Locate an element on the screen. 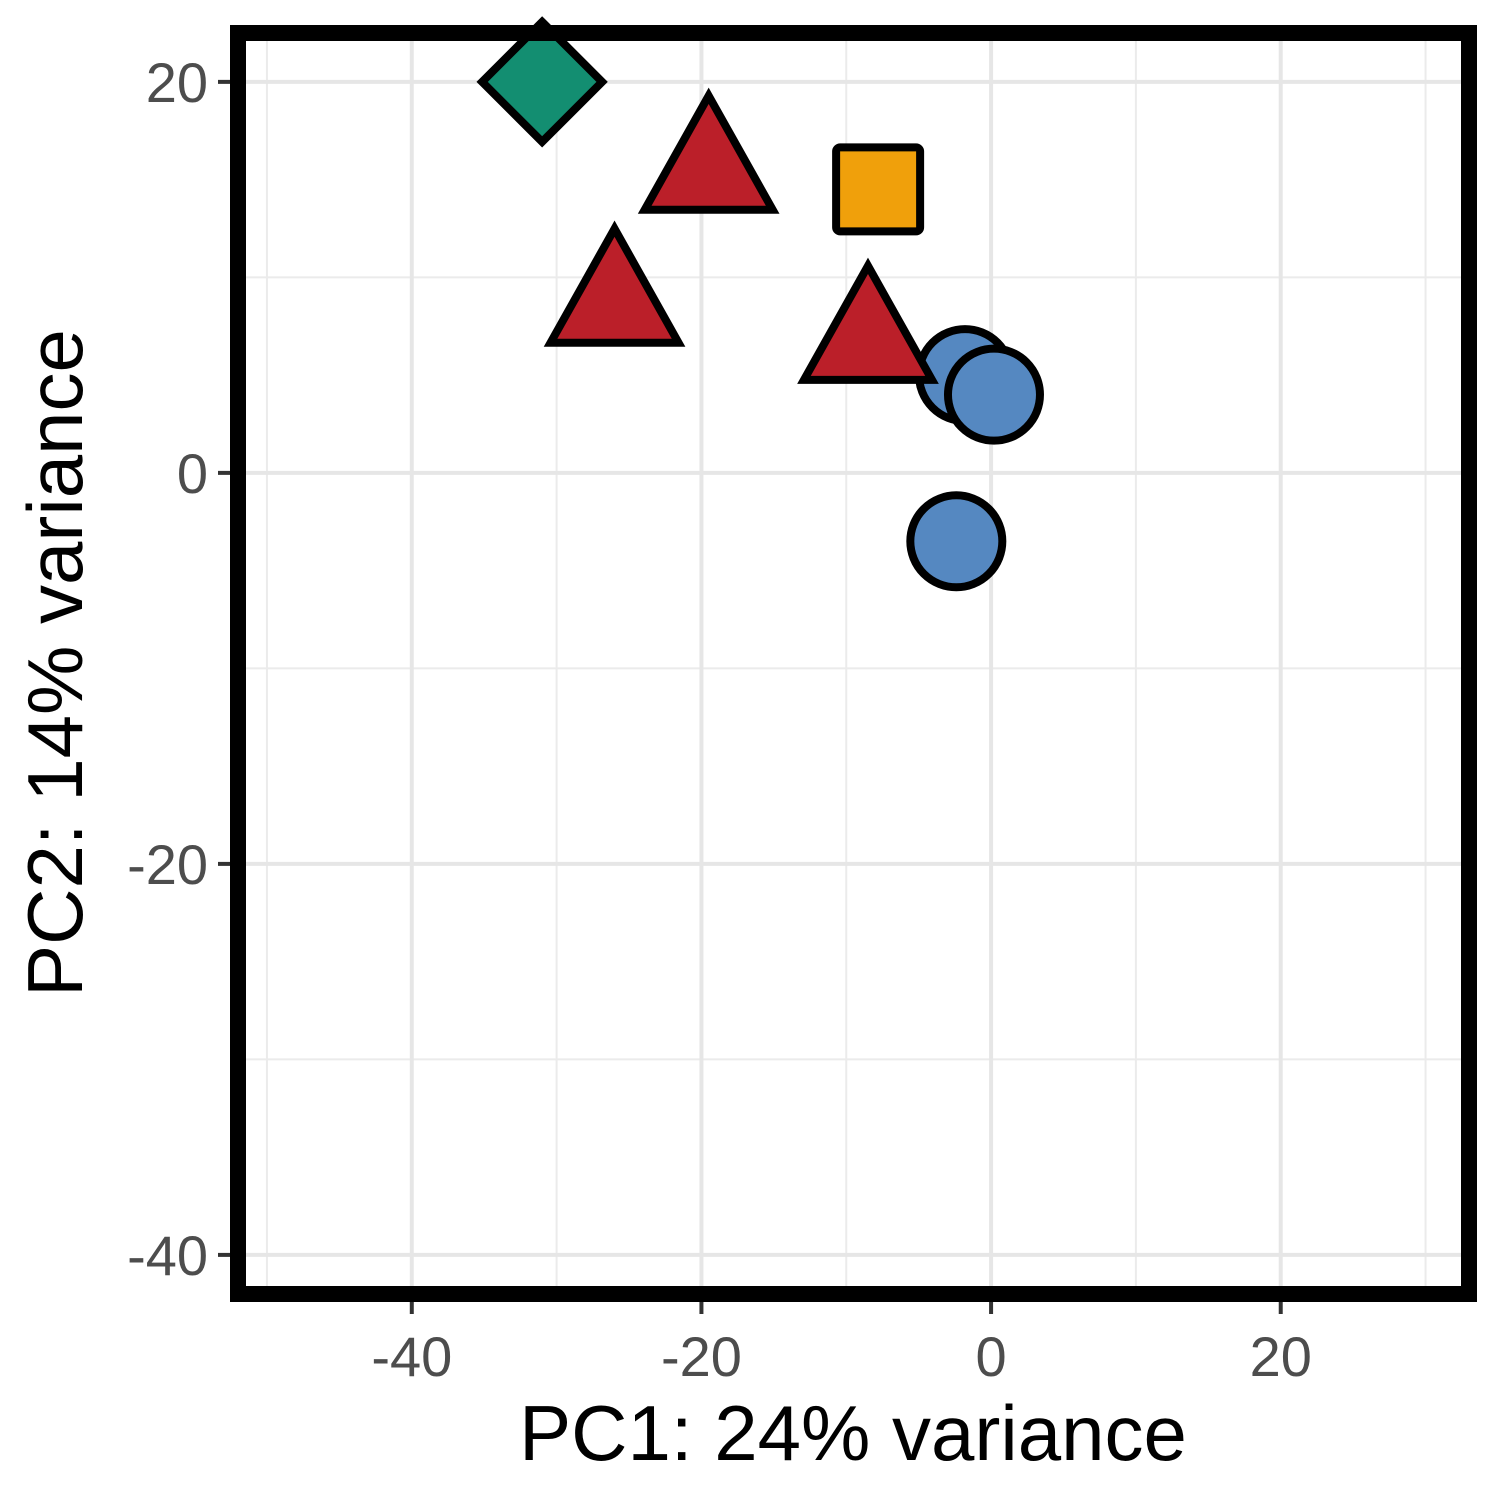 The height and width of the screenshot is (1500, 1500). x-tick-label: 0 is located at coordinates (991, 1356).